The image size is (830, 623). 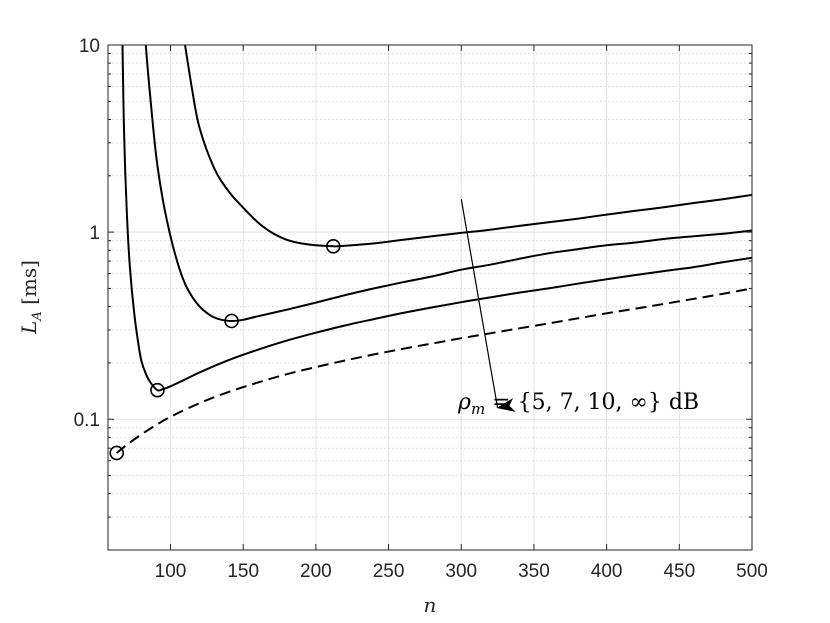 What do you see at coordinates (430, 605) in the screenshot?
I see `x-axis-label: n` at bounding box center [430, 605].